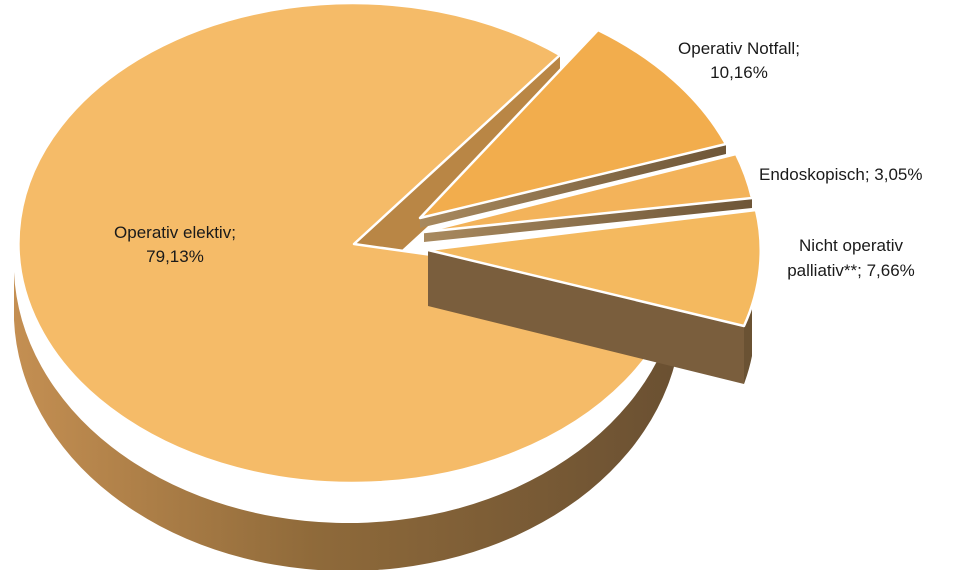 The height and width of the screenshot is (570, 968). What do you see at coordinates (573, 186) in the screenshot?
I see `slice-side-notfall` at bounding box center [573, 186].